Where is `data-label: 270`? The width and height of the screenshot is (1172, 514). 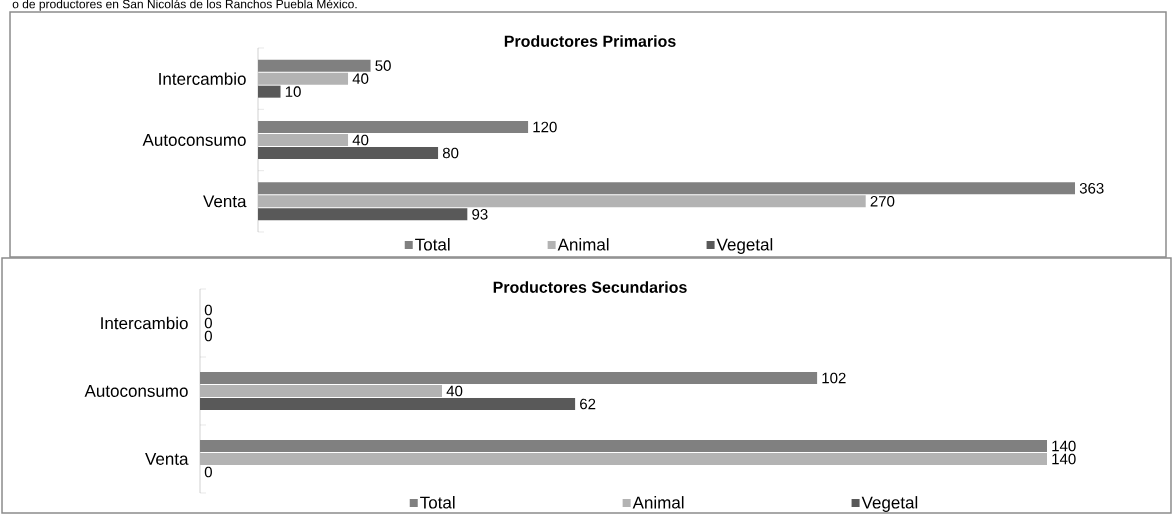
data-label: 270 is located at coordinates (882, 201).